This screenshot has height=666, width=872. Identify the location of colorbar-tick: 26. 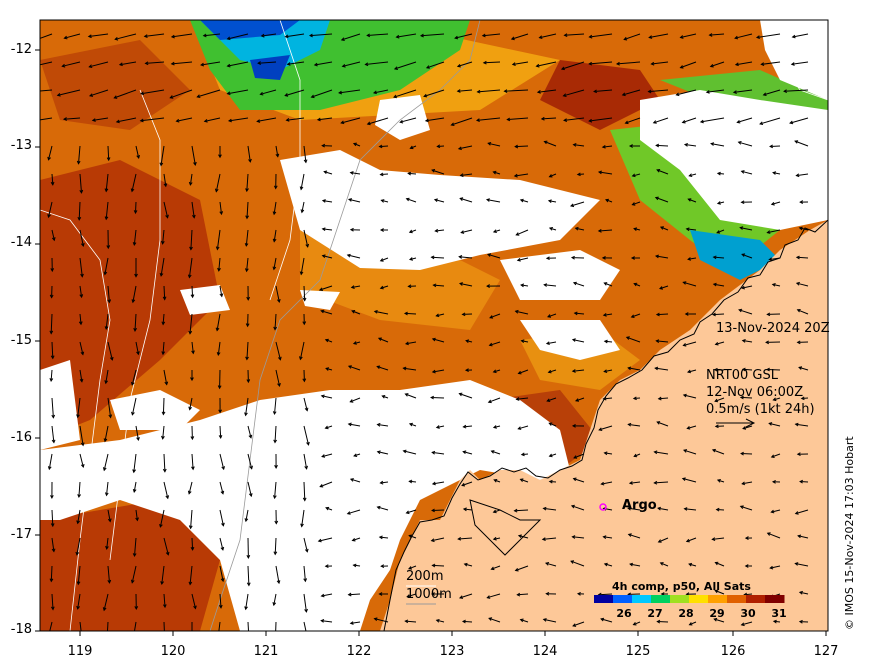
(624, 613).